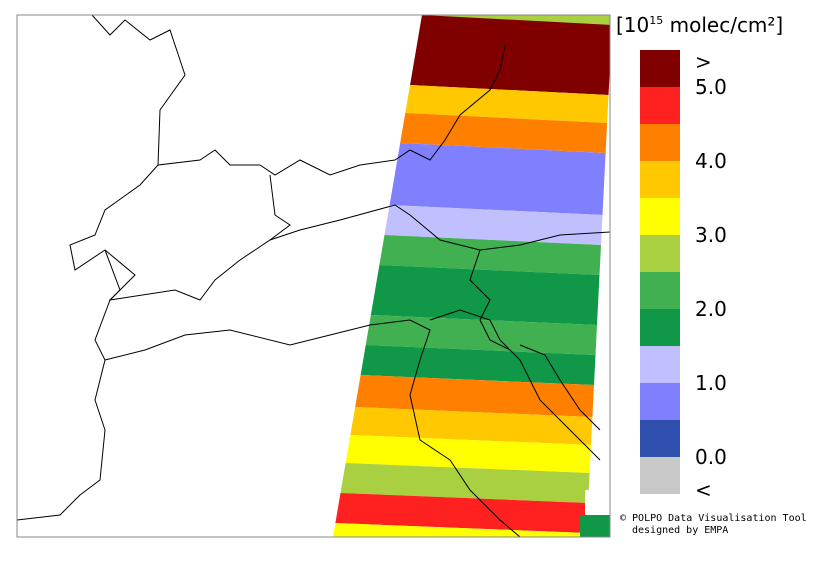 The width and height of the screenshot is (813, 566). I want to click on colorbar-label: >, so click(703, 62).